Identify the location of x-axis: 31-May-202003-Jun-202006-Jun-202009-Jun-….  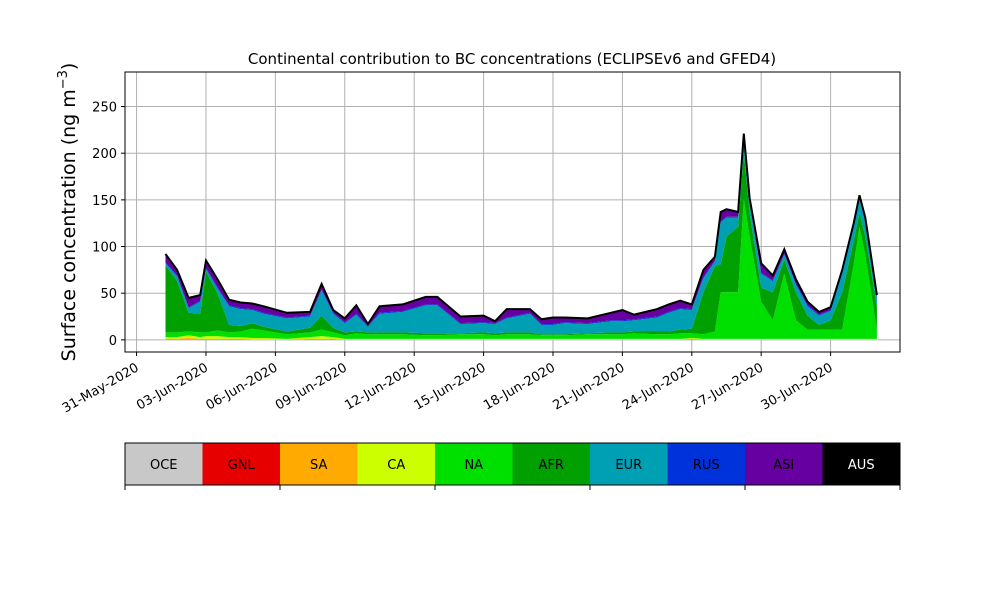
(448, 384).